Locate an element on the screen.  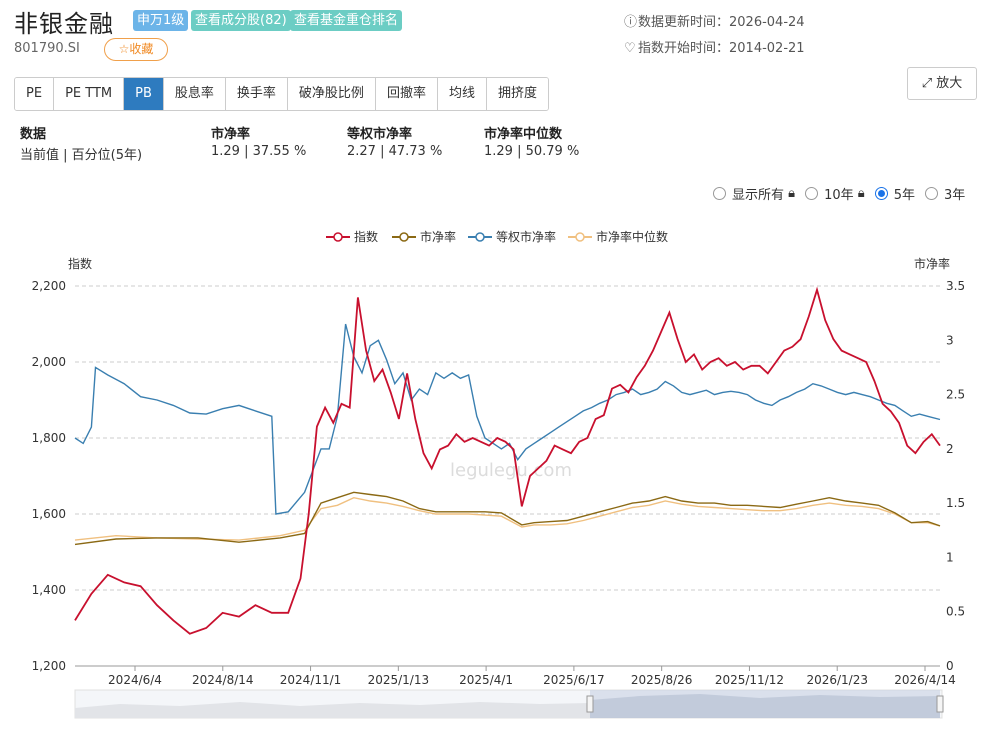
y-right-tick-label: 0 is located at coordinates (950, 666).